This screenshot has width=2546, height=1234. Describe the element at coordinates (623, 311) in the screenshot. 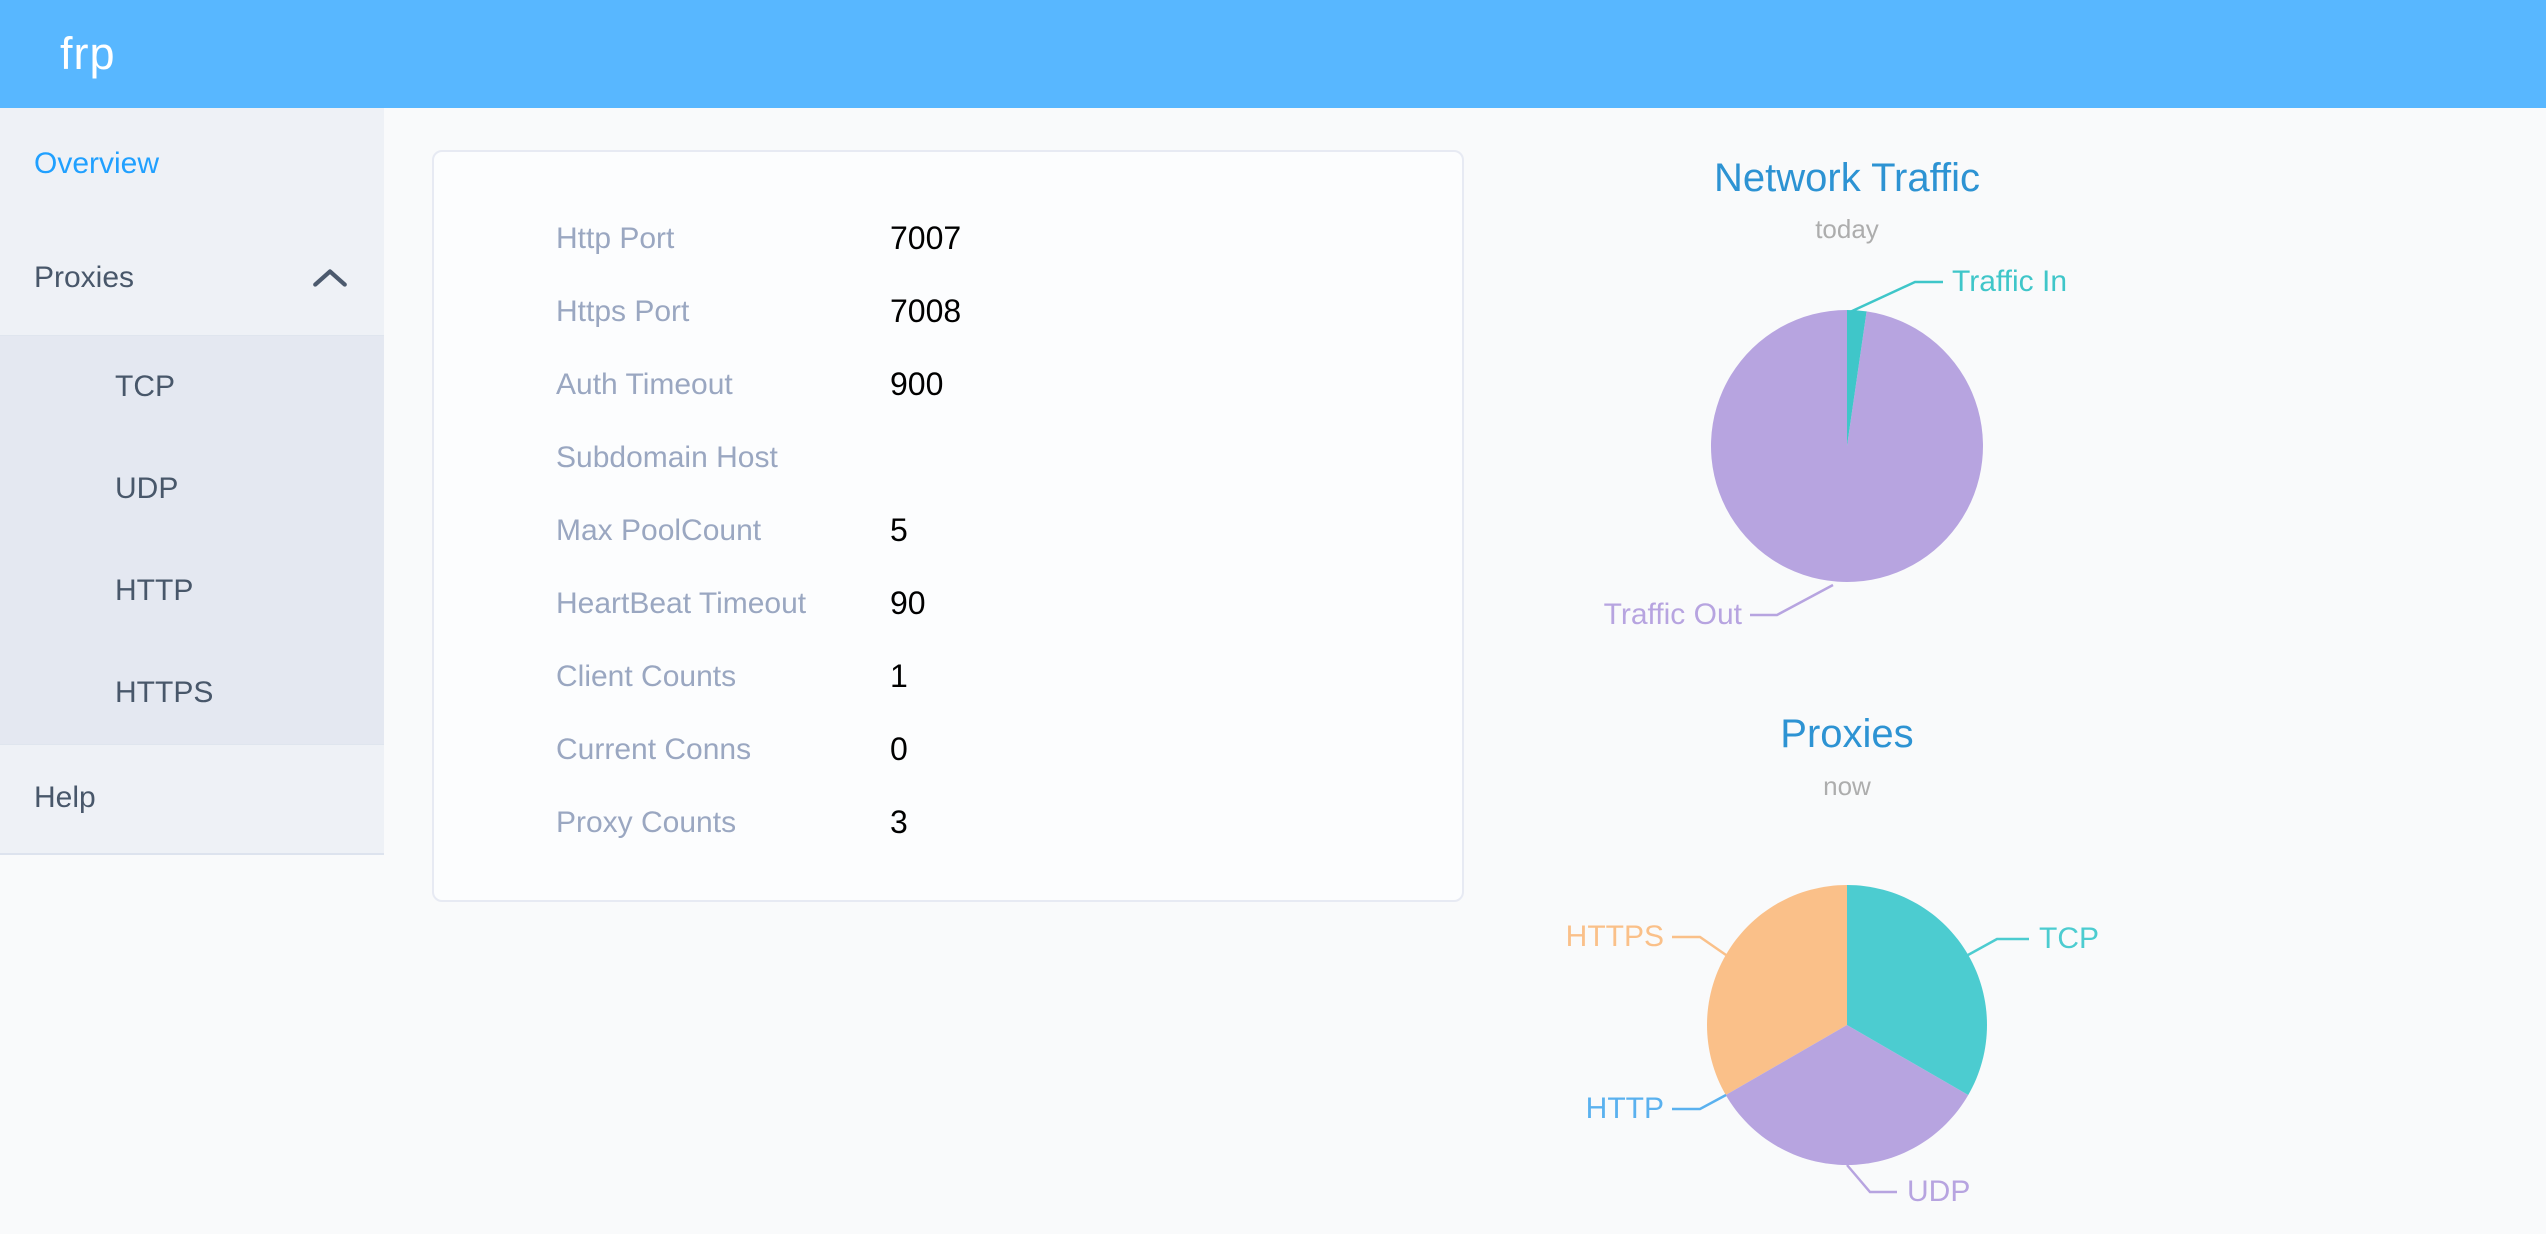

I see `config-label: Https Port` at that location.